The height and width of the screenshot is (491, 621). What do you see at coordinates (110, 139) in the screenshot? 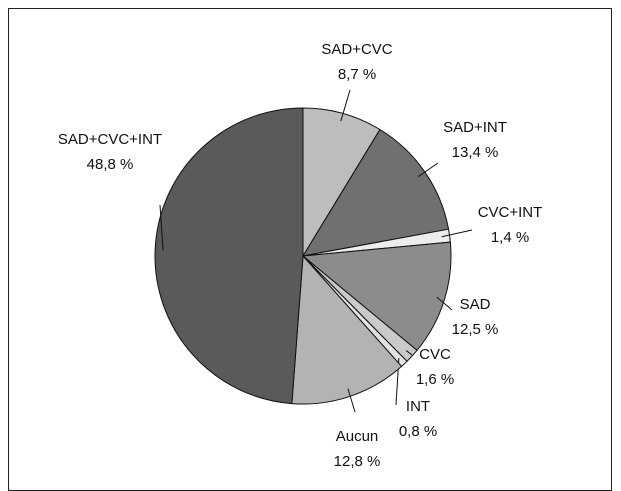
I see `slice-label: SAD+CVC+INT` at bounding box center [110, 139].